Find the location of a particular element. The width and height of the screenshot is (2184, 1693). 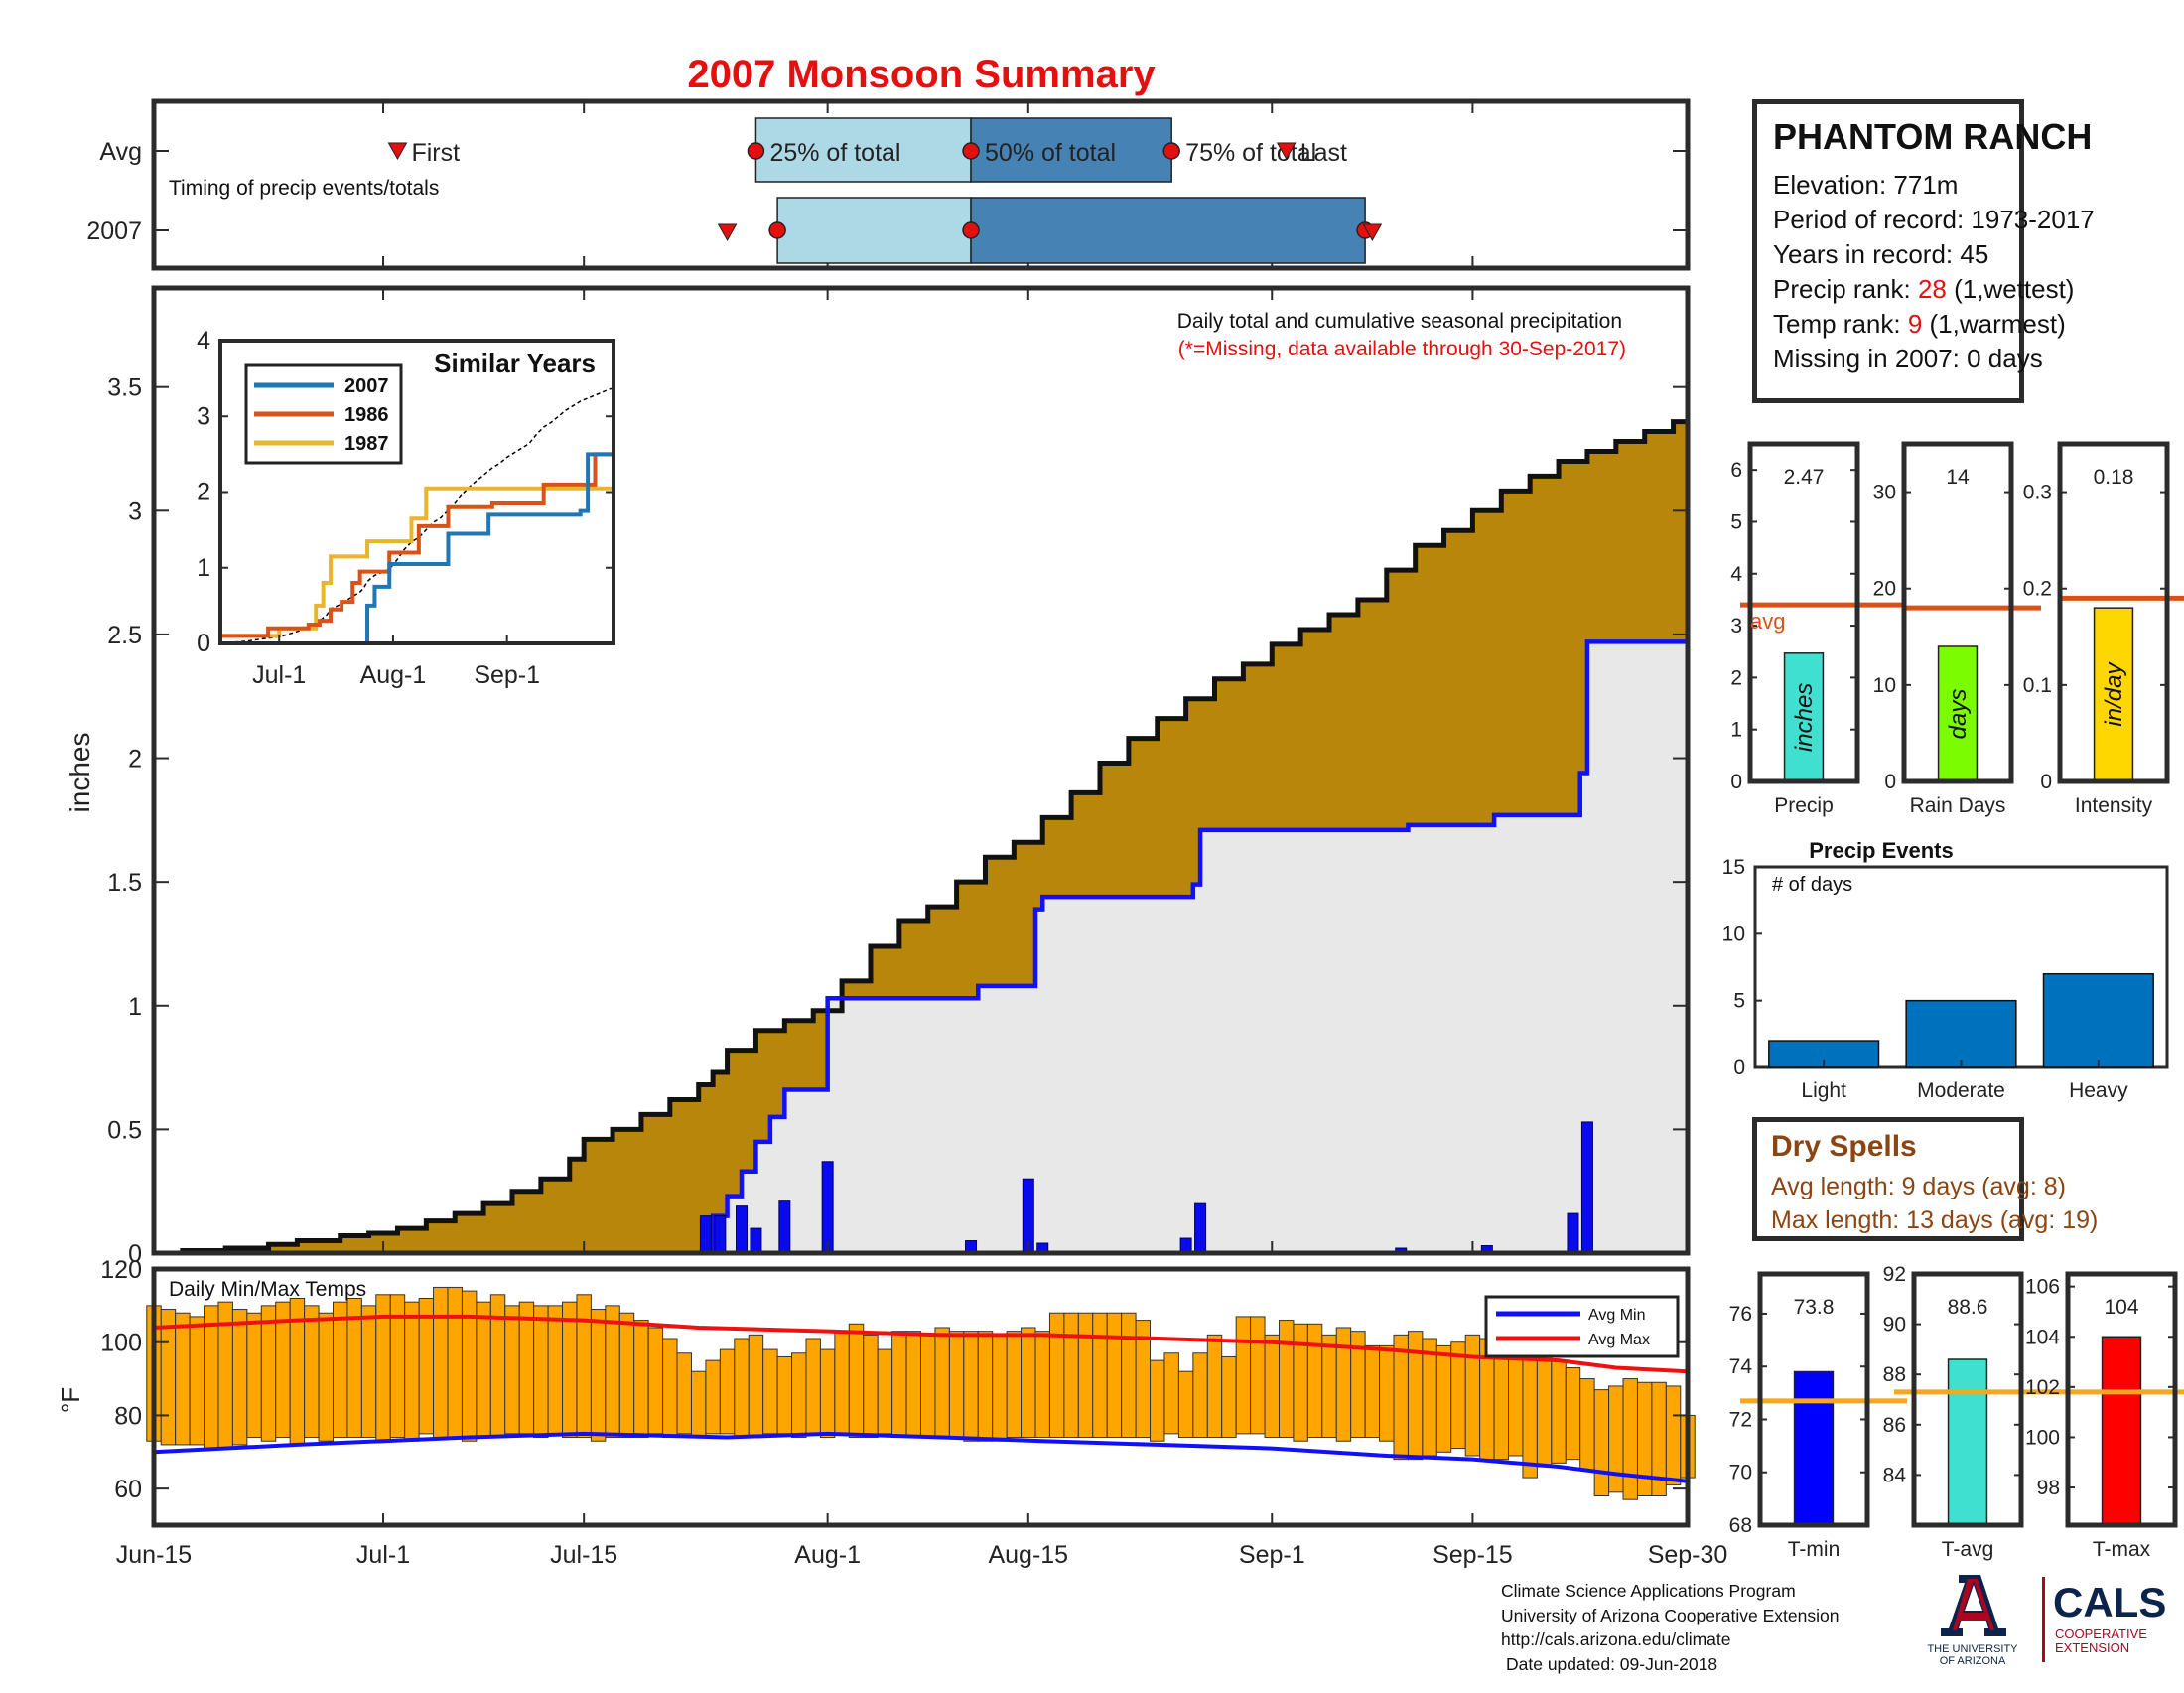

year-last-marker is located at coordinates (1372, 232).